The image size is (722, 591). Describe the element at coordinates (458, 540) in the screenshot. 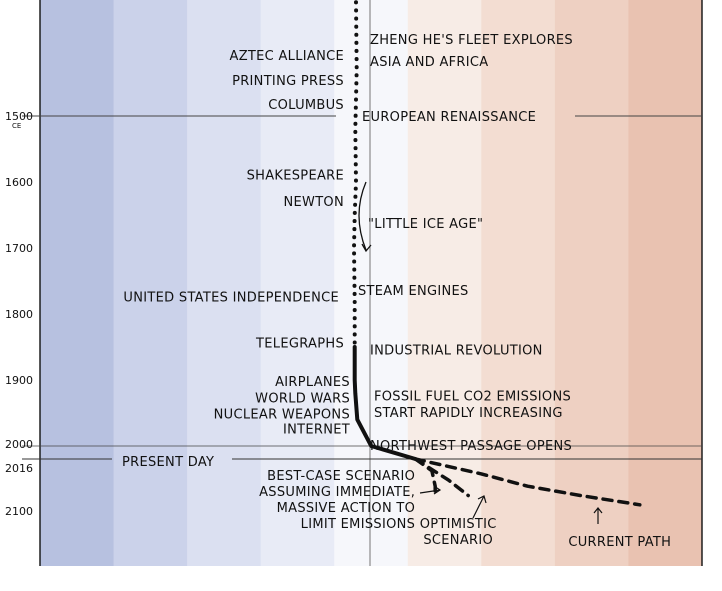

I see `series-label-3-line-1: SCENARIO` at that location.